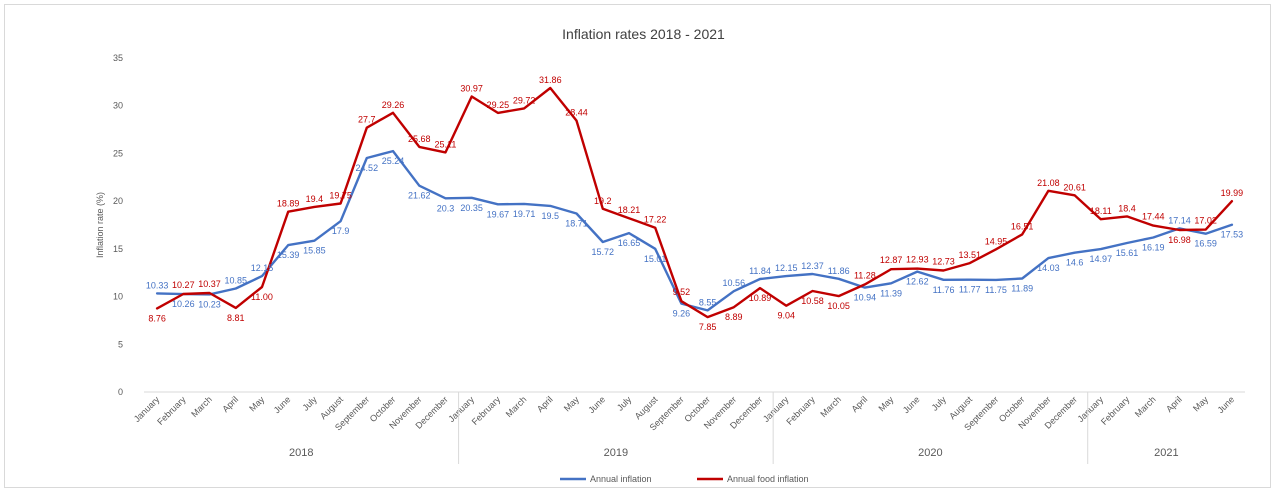 This screenshot has width=1277, height=492. Describe the element at coordinates (917, 260) in the screenshot. I see `food-inflation-data-label: 12.93` at that location.